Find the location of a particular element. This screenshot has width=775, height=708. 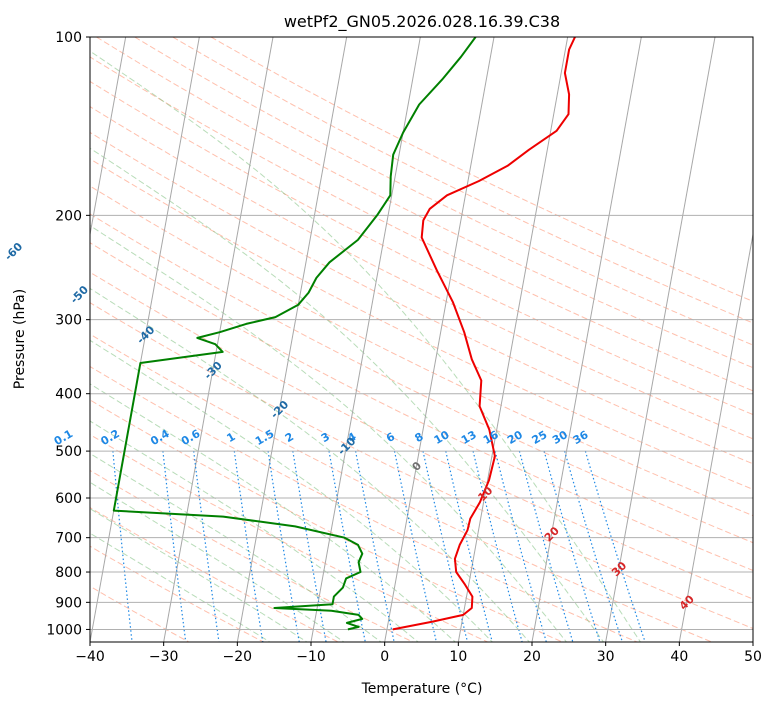

y-tick-label: 800 is located at coordinates (68, 573).